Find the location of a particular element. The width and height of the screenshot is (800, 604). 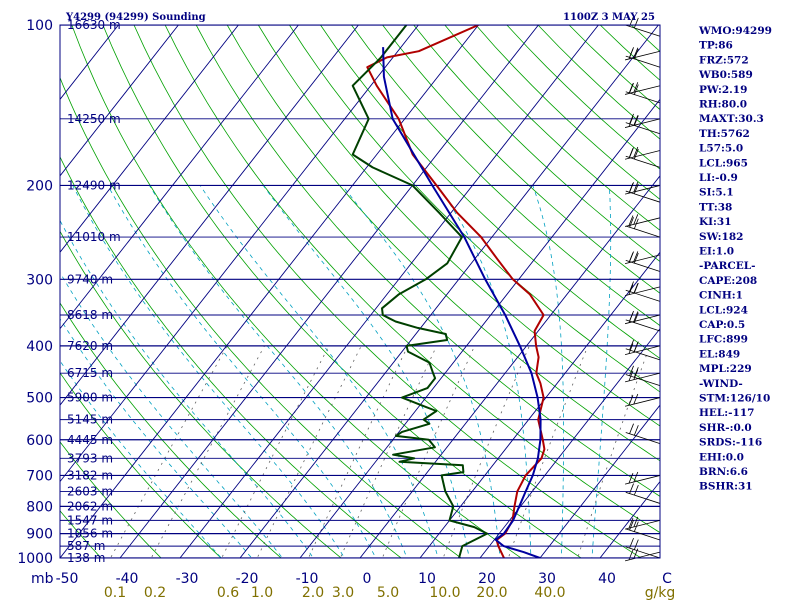

mixing-ratio-tick-label: 20.0 is located at coordinates (491, 592).